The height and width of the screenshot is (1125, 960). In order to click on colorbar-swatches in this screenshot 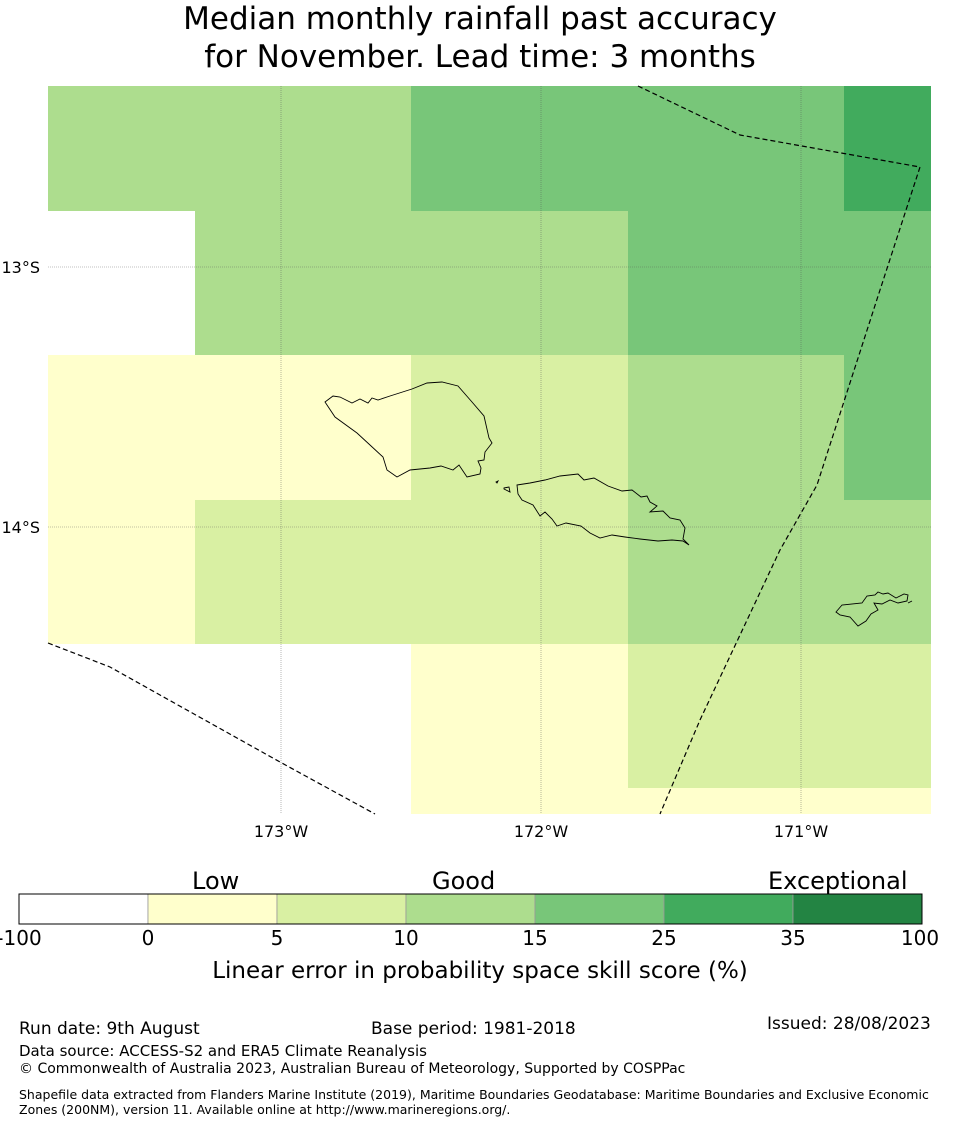, I will do `click(470, 909)`.